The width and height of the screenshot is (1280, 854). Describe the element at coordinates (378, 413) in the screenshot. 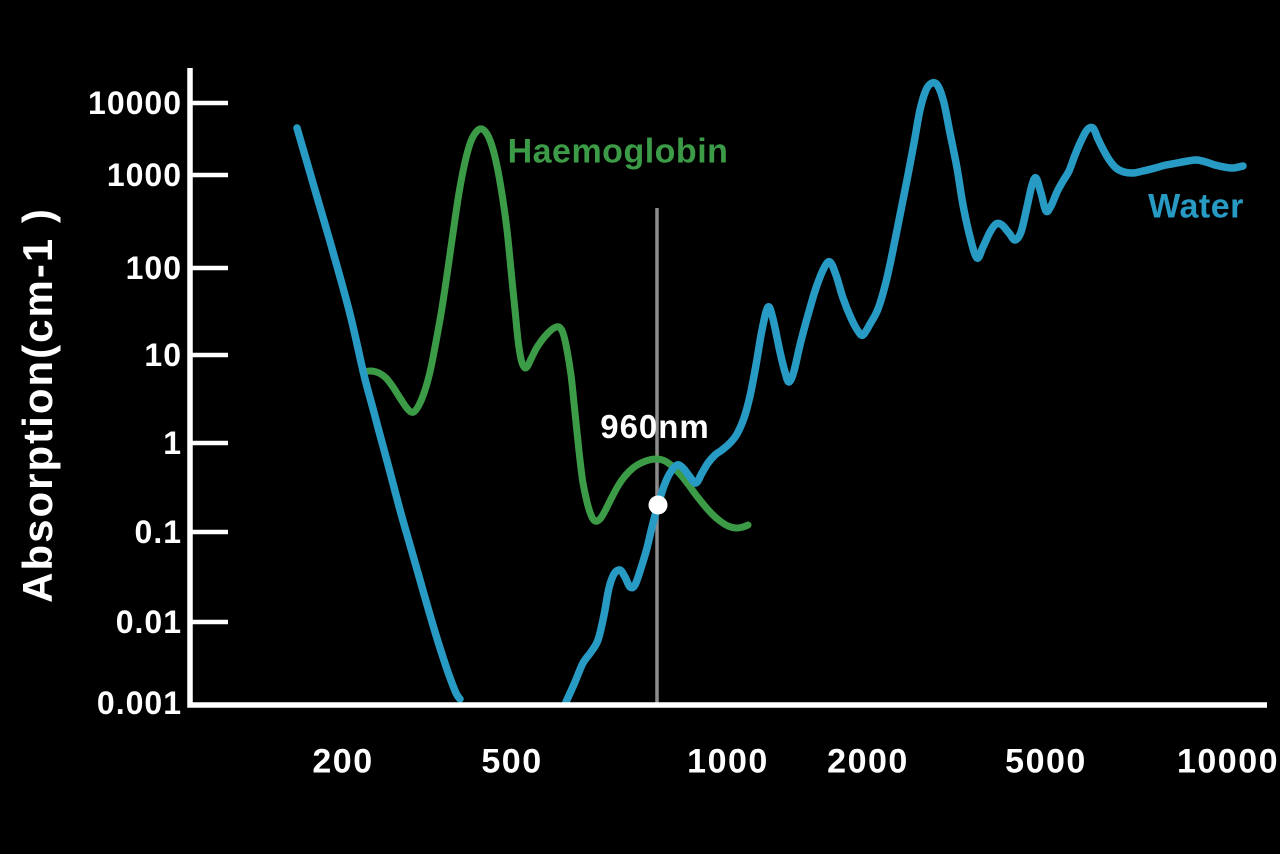

I see `curve-water` at that location.